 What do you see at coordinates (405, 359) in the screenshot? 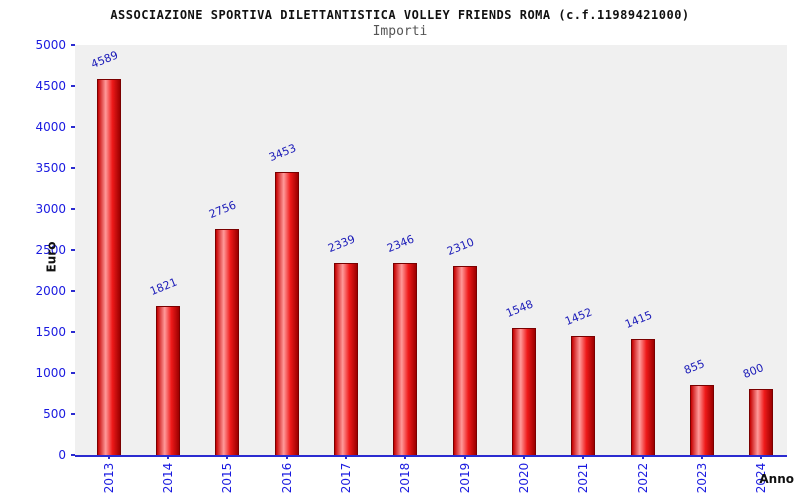
I see `bar-2018` at bounding box center [405, 359].